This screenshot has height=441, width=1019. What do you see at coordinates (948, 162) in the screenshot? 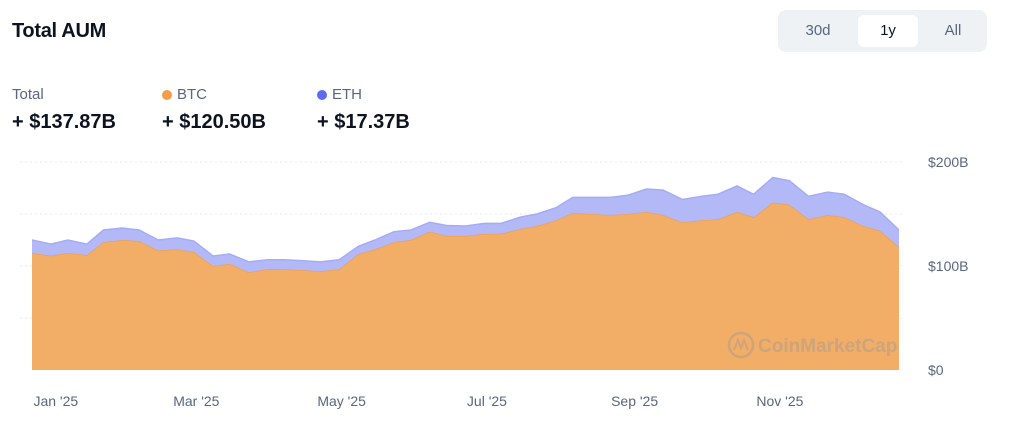
I see `y-tick-label: $200B` at bounding box center [948, 162].